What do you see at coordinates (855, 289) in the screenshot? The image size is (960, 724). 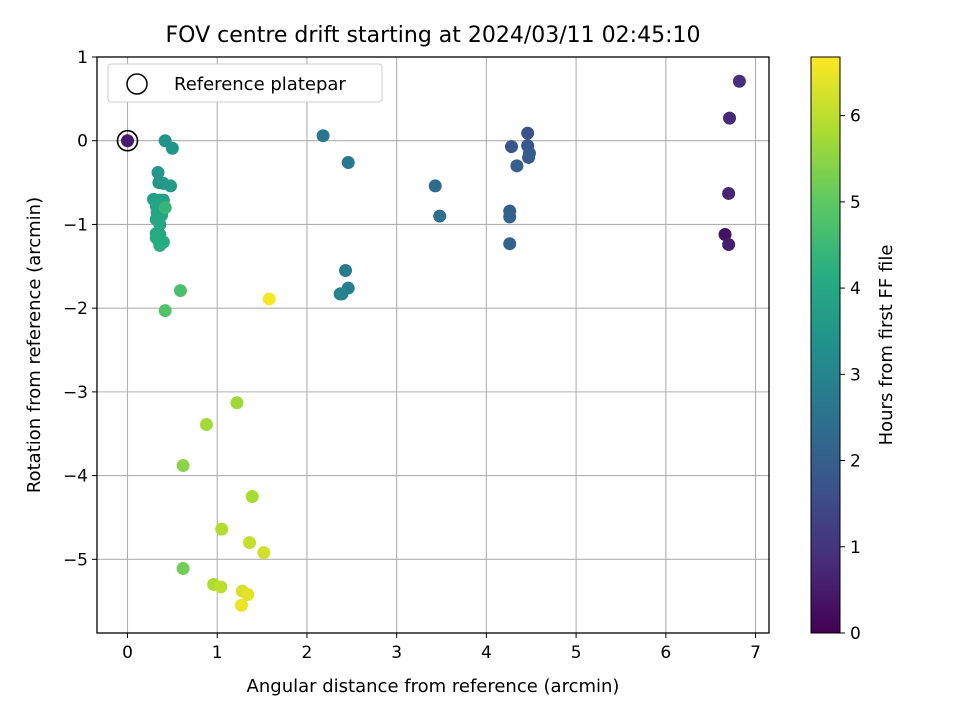 I see `colorbar-tick-label: 4` at bounding box center [855, 289].